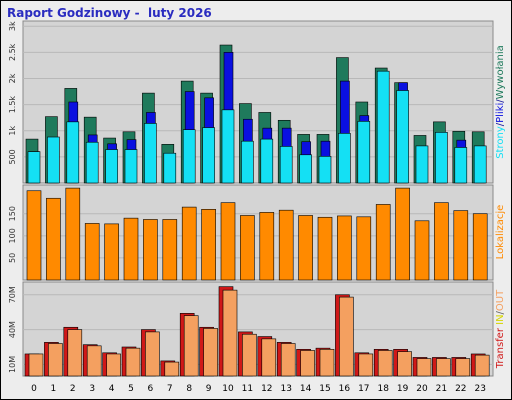  I want to click on x-tick-label: 2, so click(73, 389).